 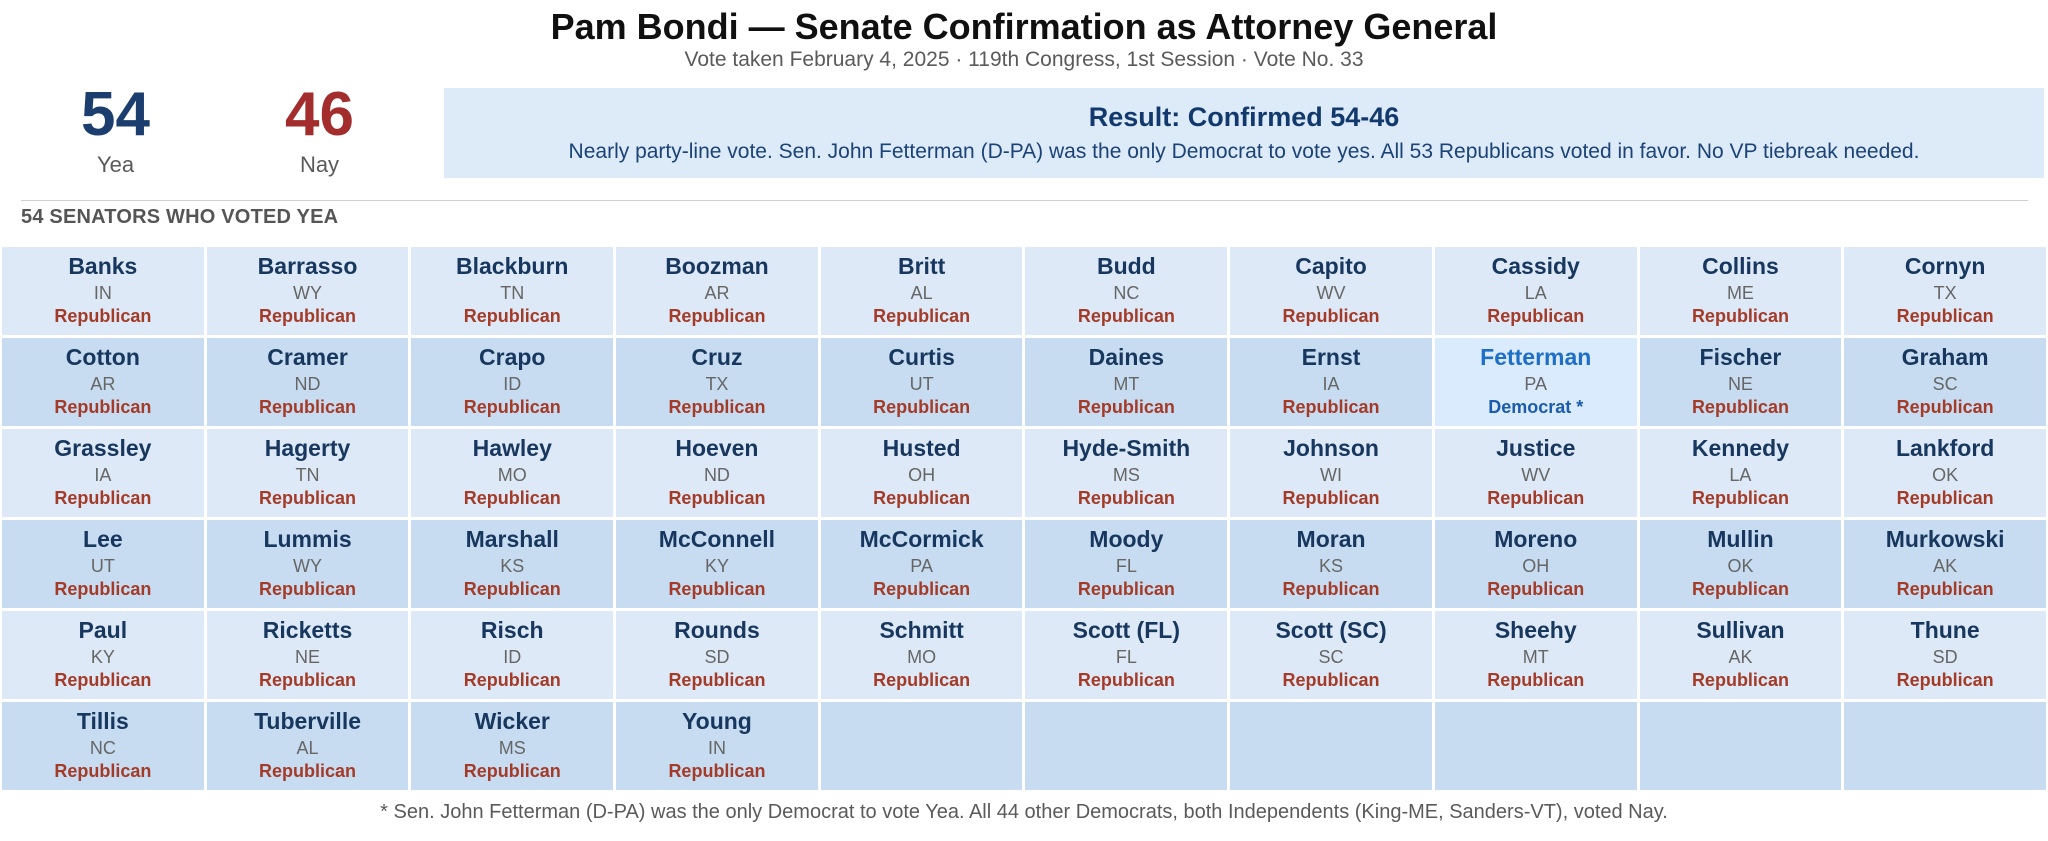 I want to click on senator-cell: Blackburn TN Republican, so click(x=512, y=291).